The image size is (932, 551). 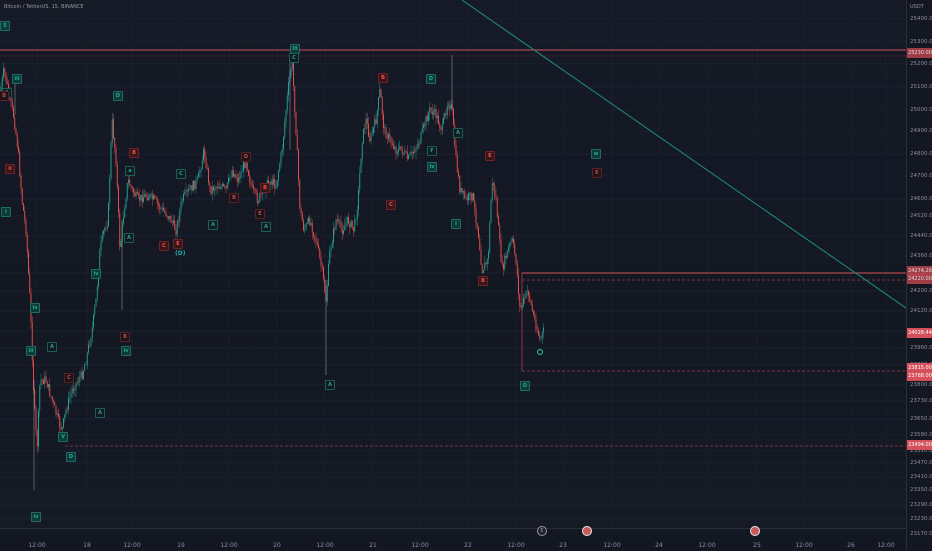 I want to click on price-tick-label: 24200.00, so click(x=921, y=291).